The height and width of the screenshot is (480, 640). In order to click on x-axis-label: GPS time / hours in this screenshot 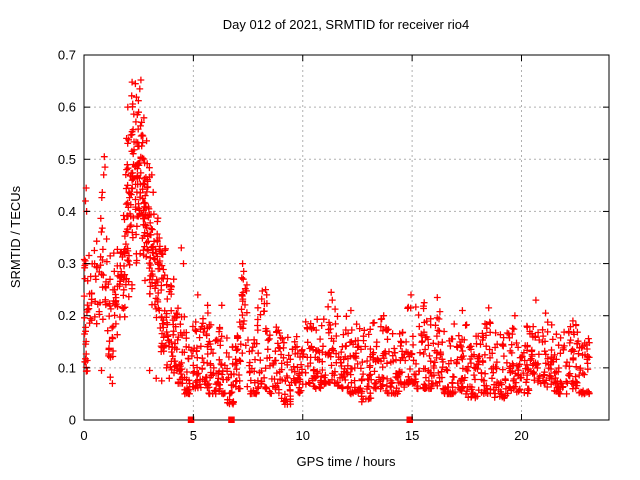, I will do `click(346, 461)`.